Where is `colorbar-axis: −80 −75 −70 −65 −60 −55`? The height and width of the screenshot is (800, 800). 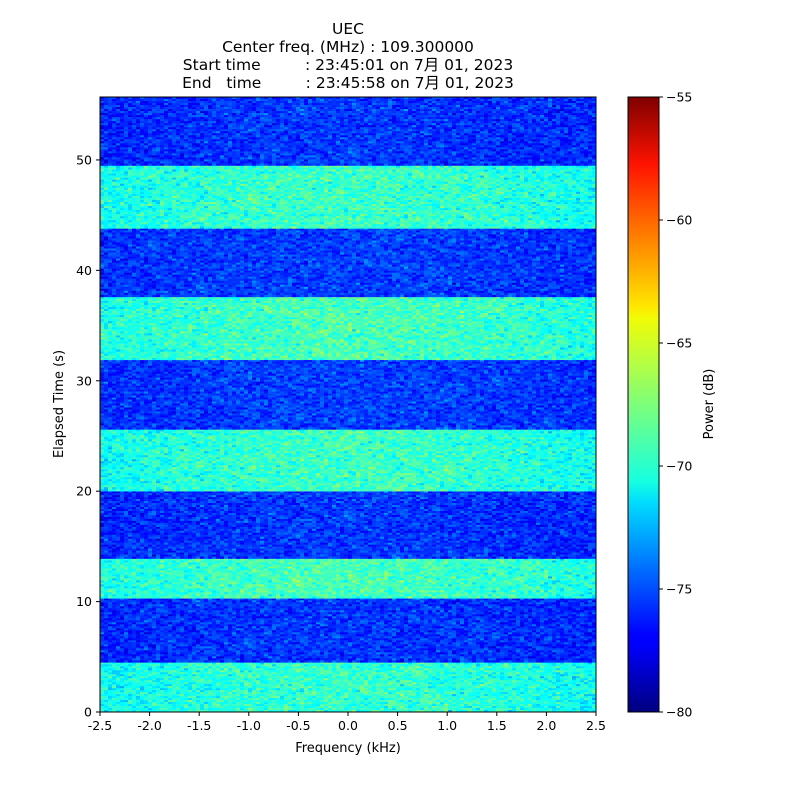
colorbar-axis: −80 −75 −70 −65 −60 −55 is located at coordinates (675, 405).